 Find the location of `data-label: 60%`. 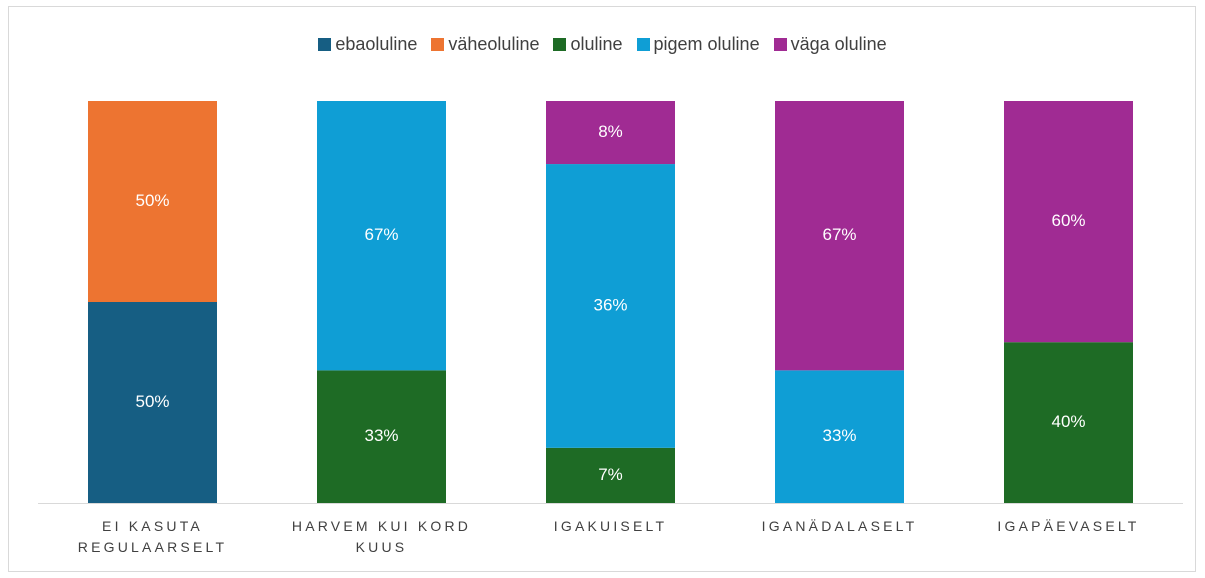

data-label: 60% is located at coordinates (1068, 220).